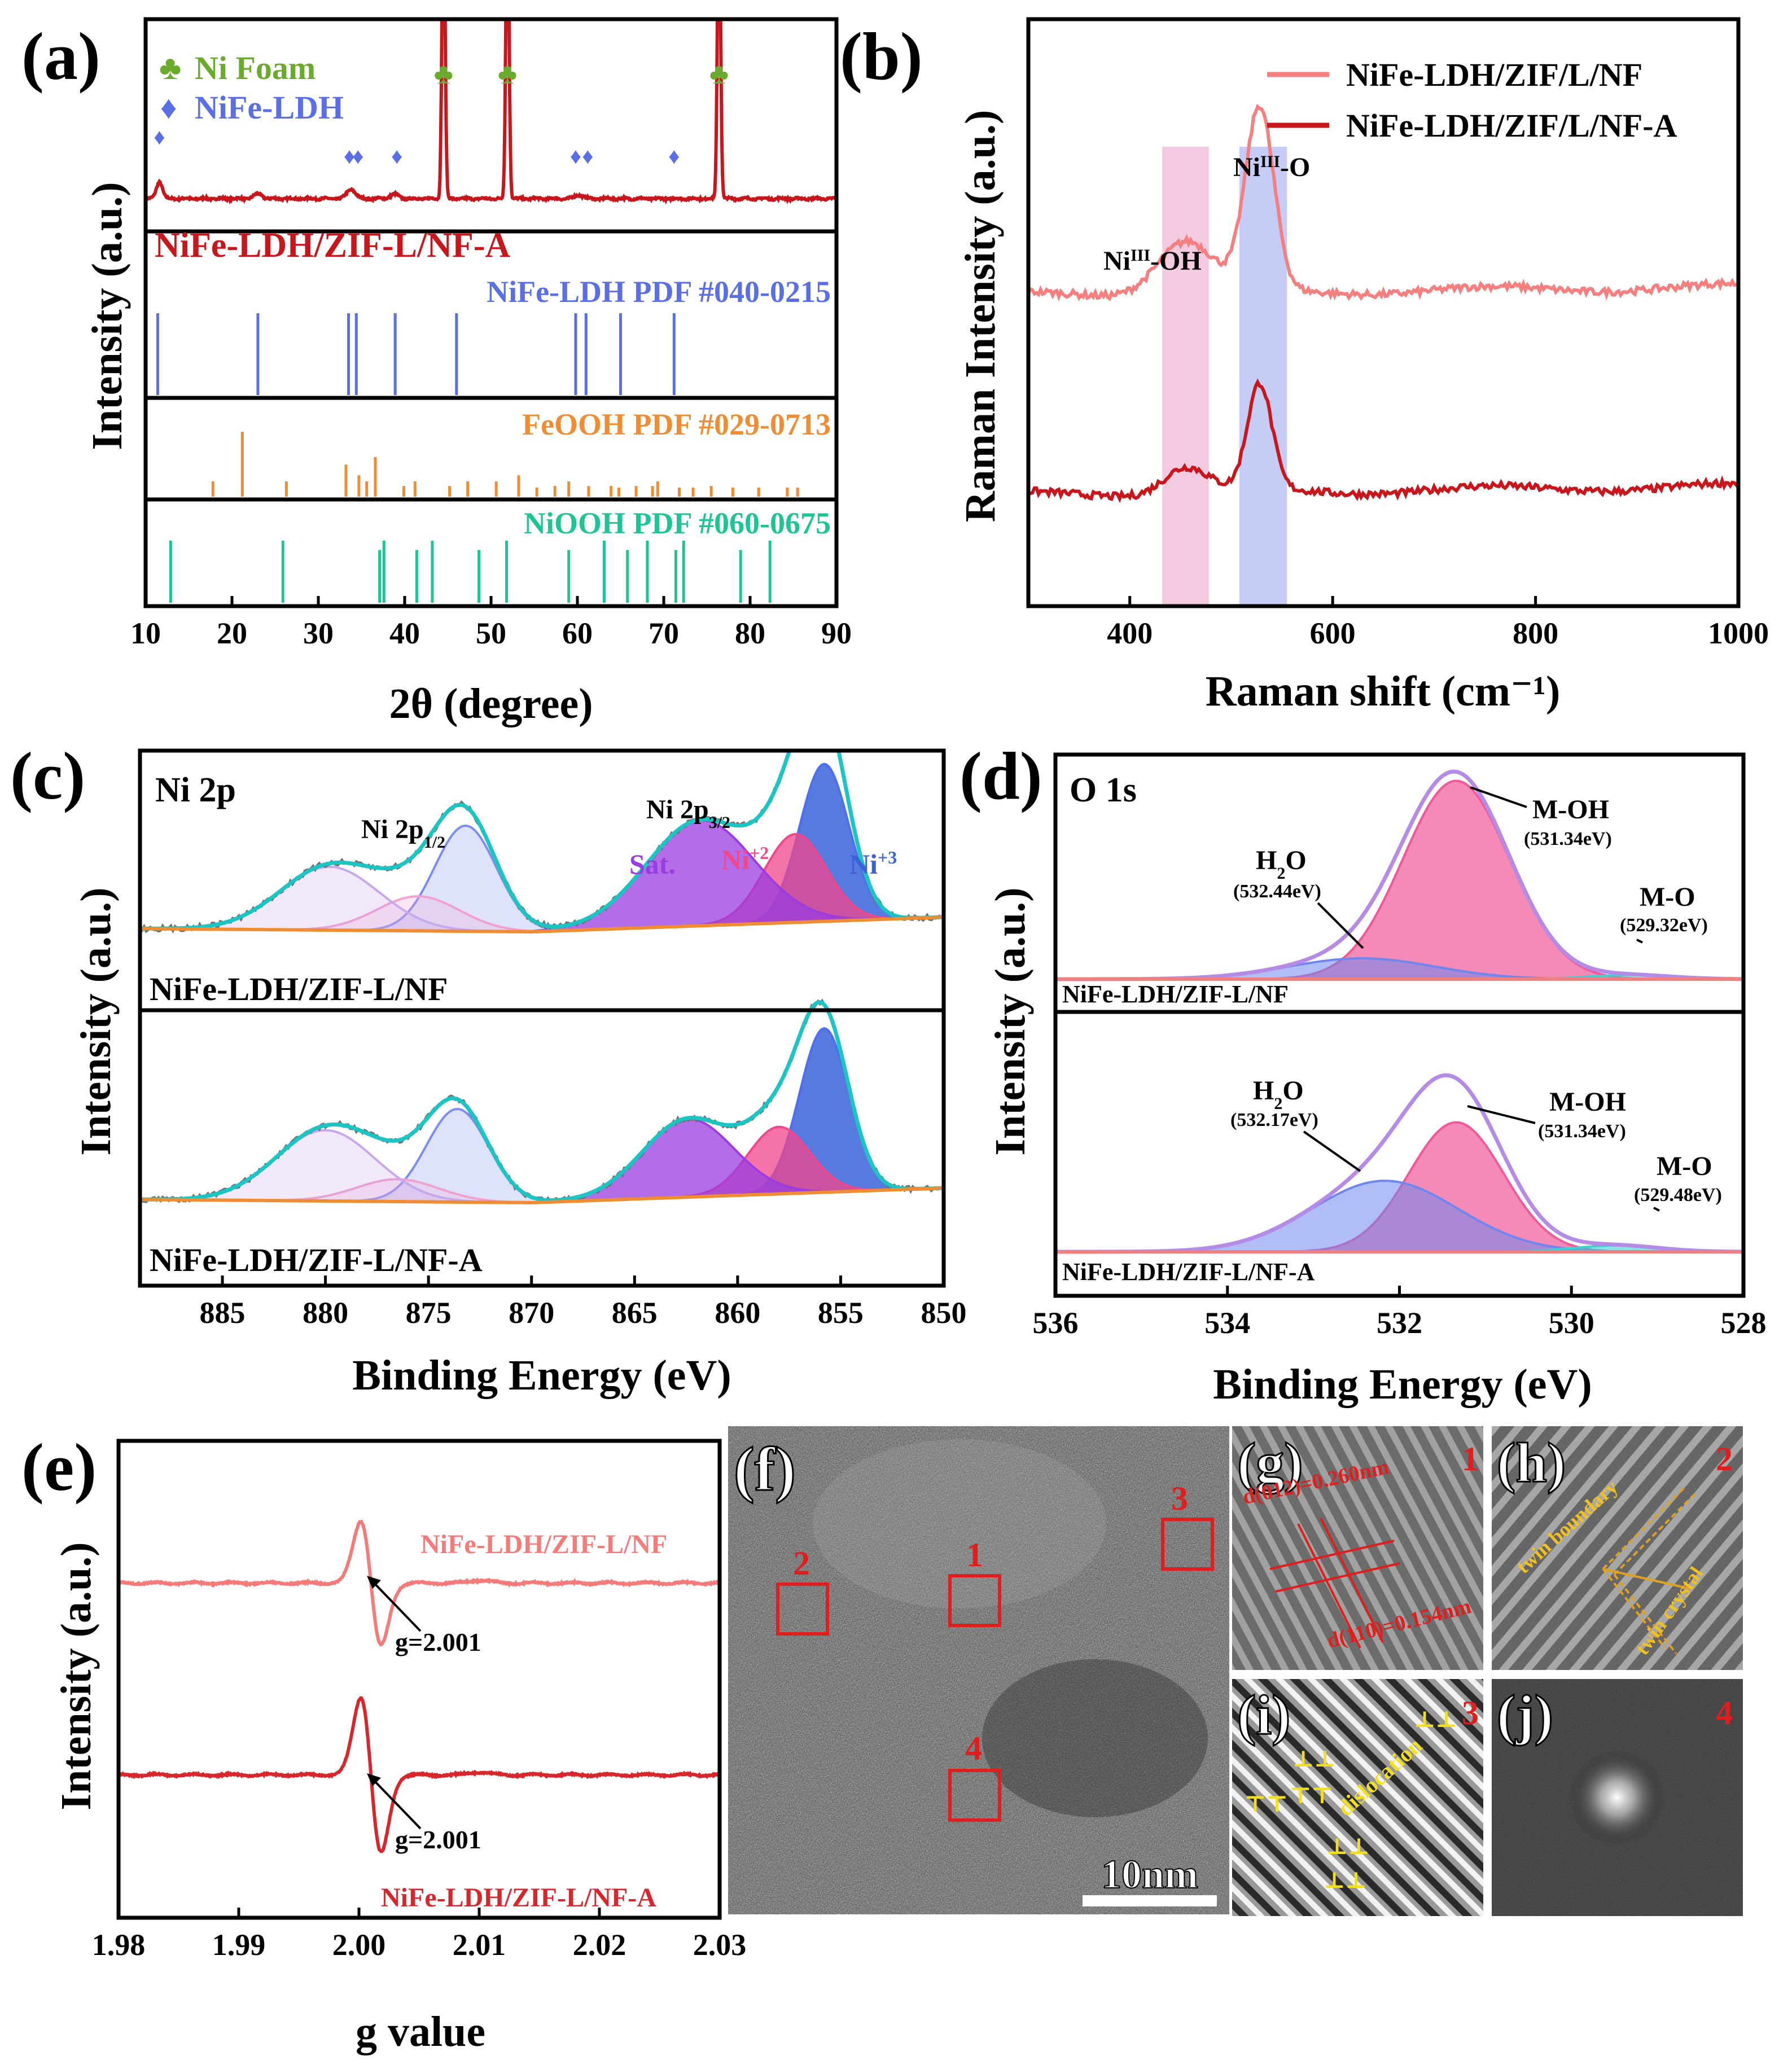 The height and width of the screenshot is (2069, 1792). Describe the element at coordinates (1278, 1094) in the screenshot. I see `o-bot-h2o: H2O` at that location.